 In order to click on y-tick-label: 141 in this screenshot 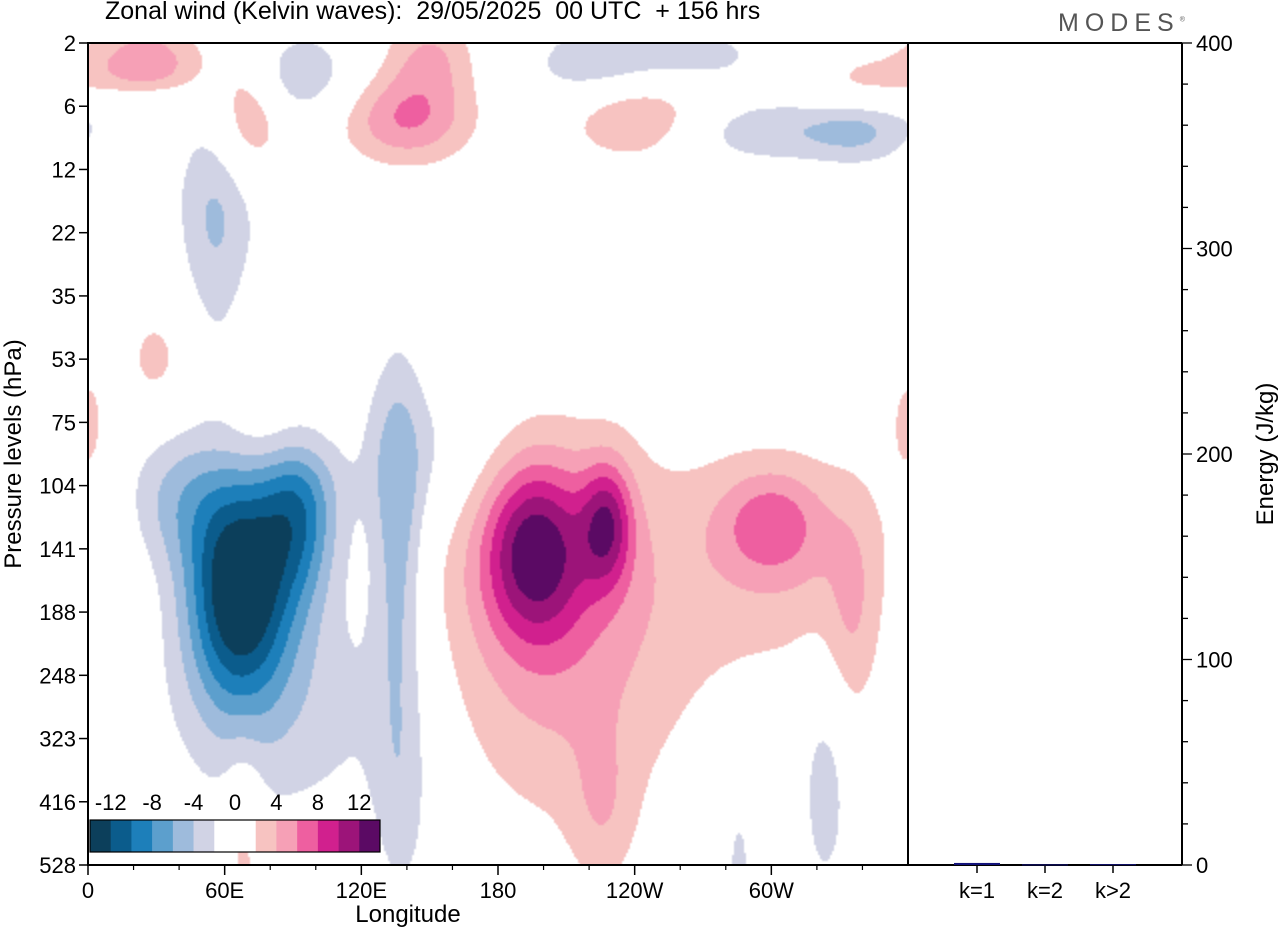, I will do `click(57, 549)`.